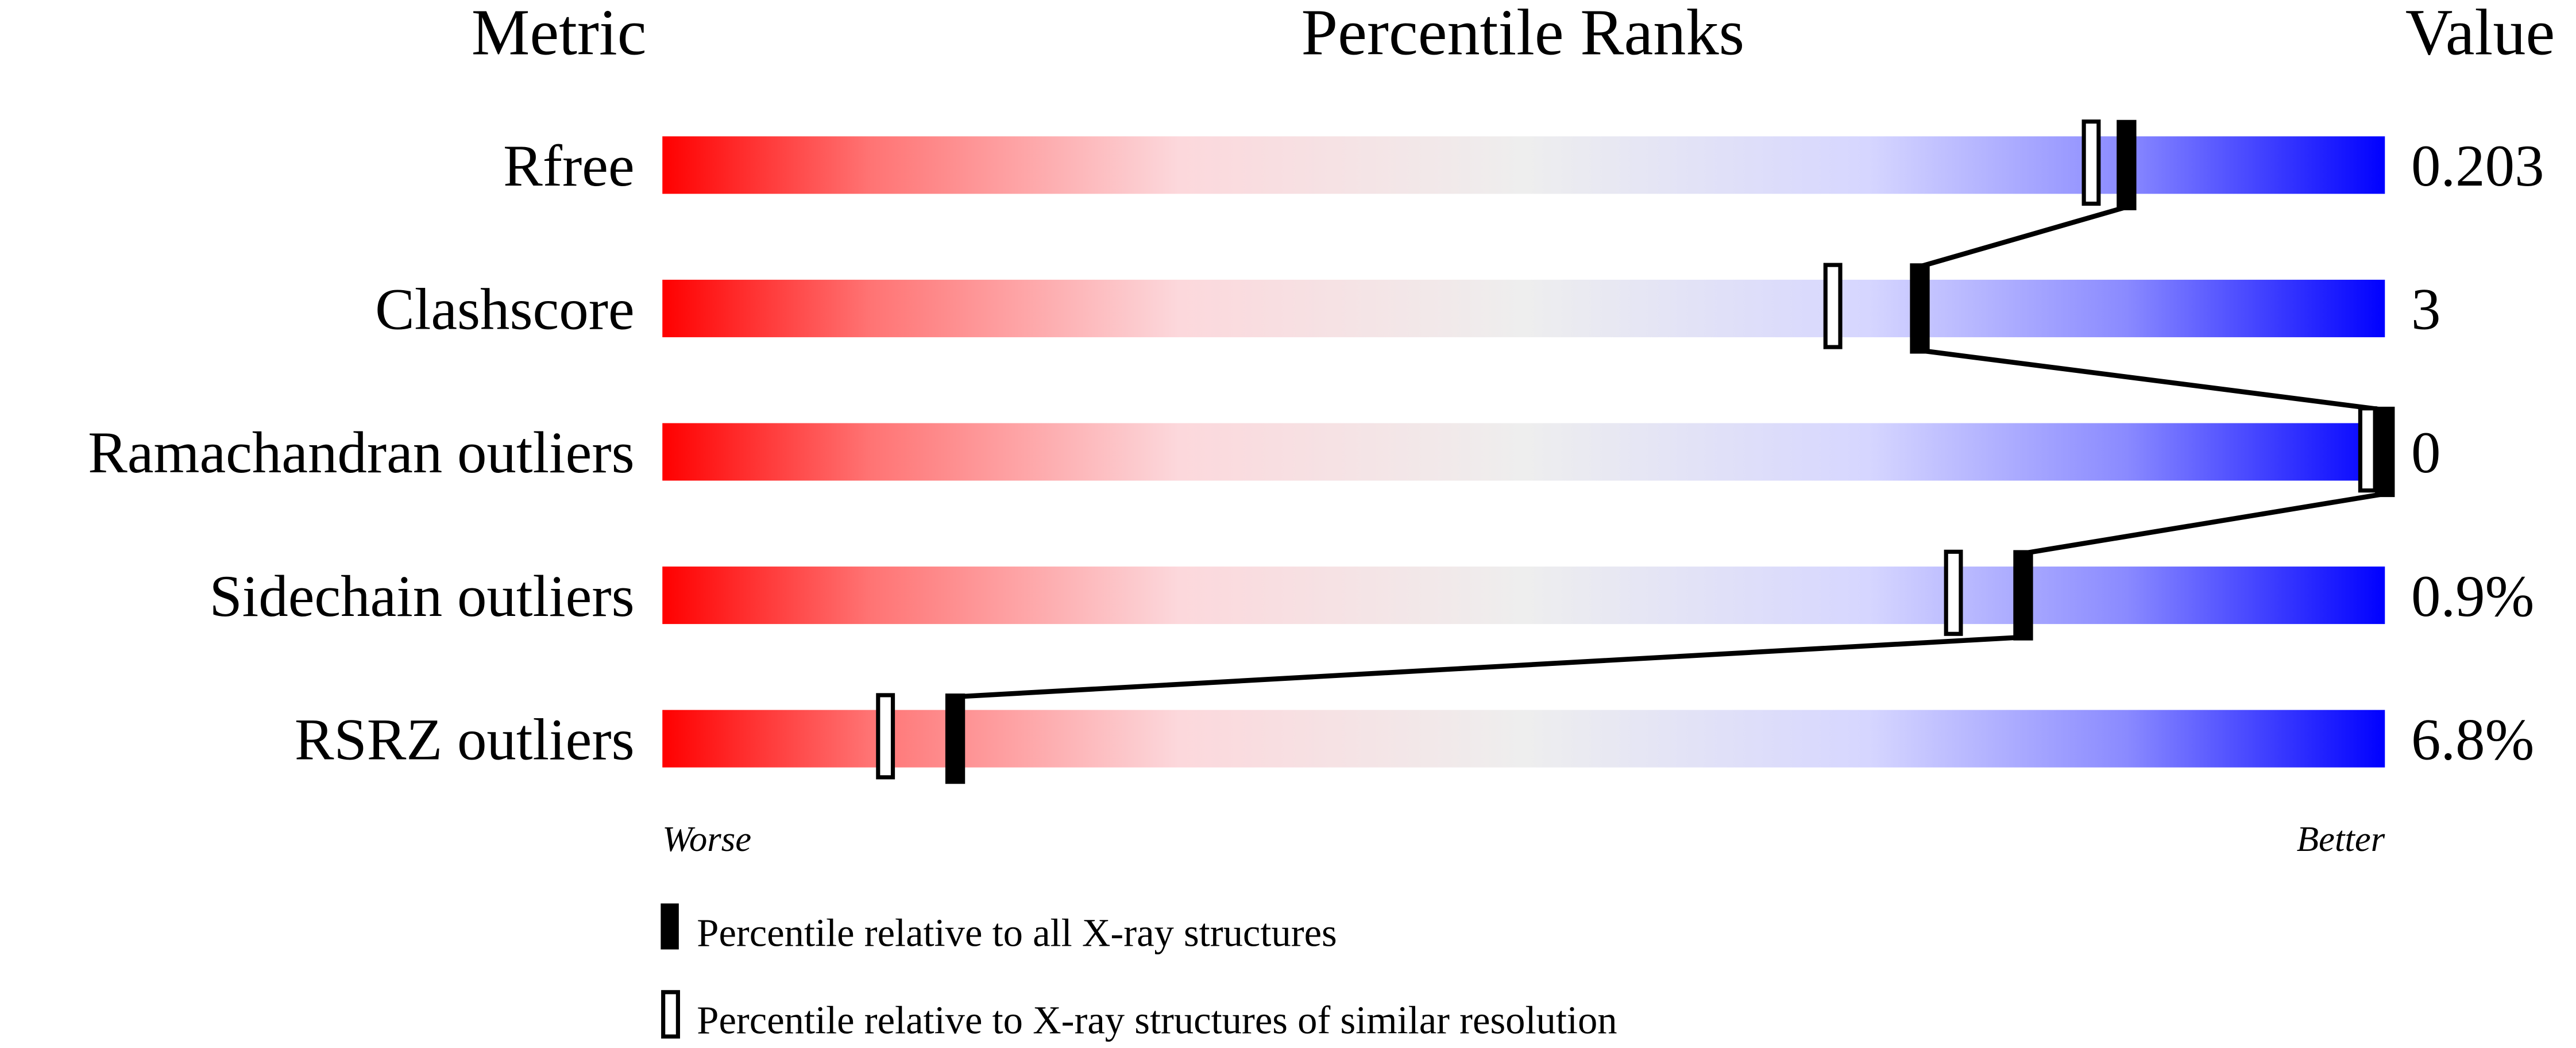 The height and width of the screenshot is (1048, 2576). I want to click on marker-similar-rfree, so click(2091, 162).